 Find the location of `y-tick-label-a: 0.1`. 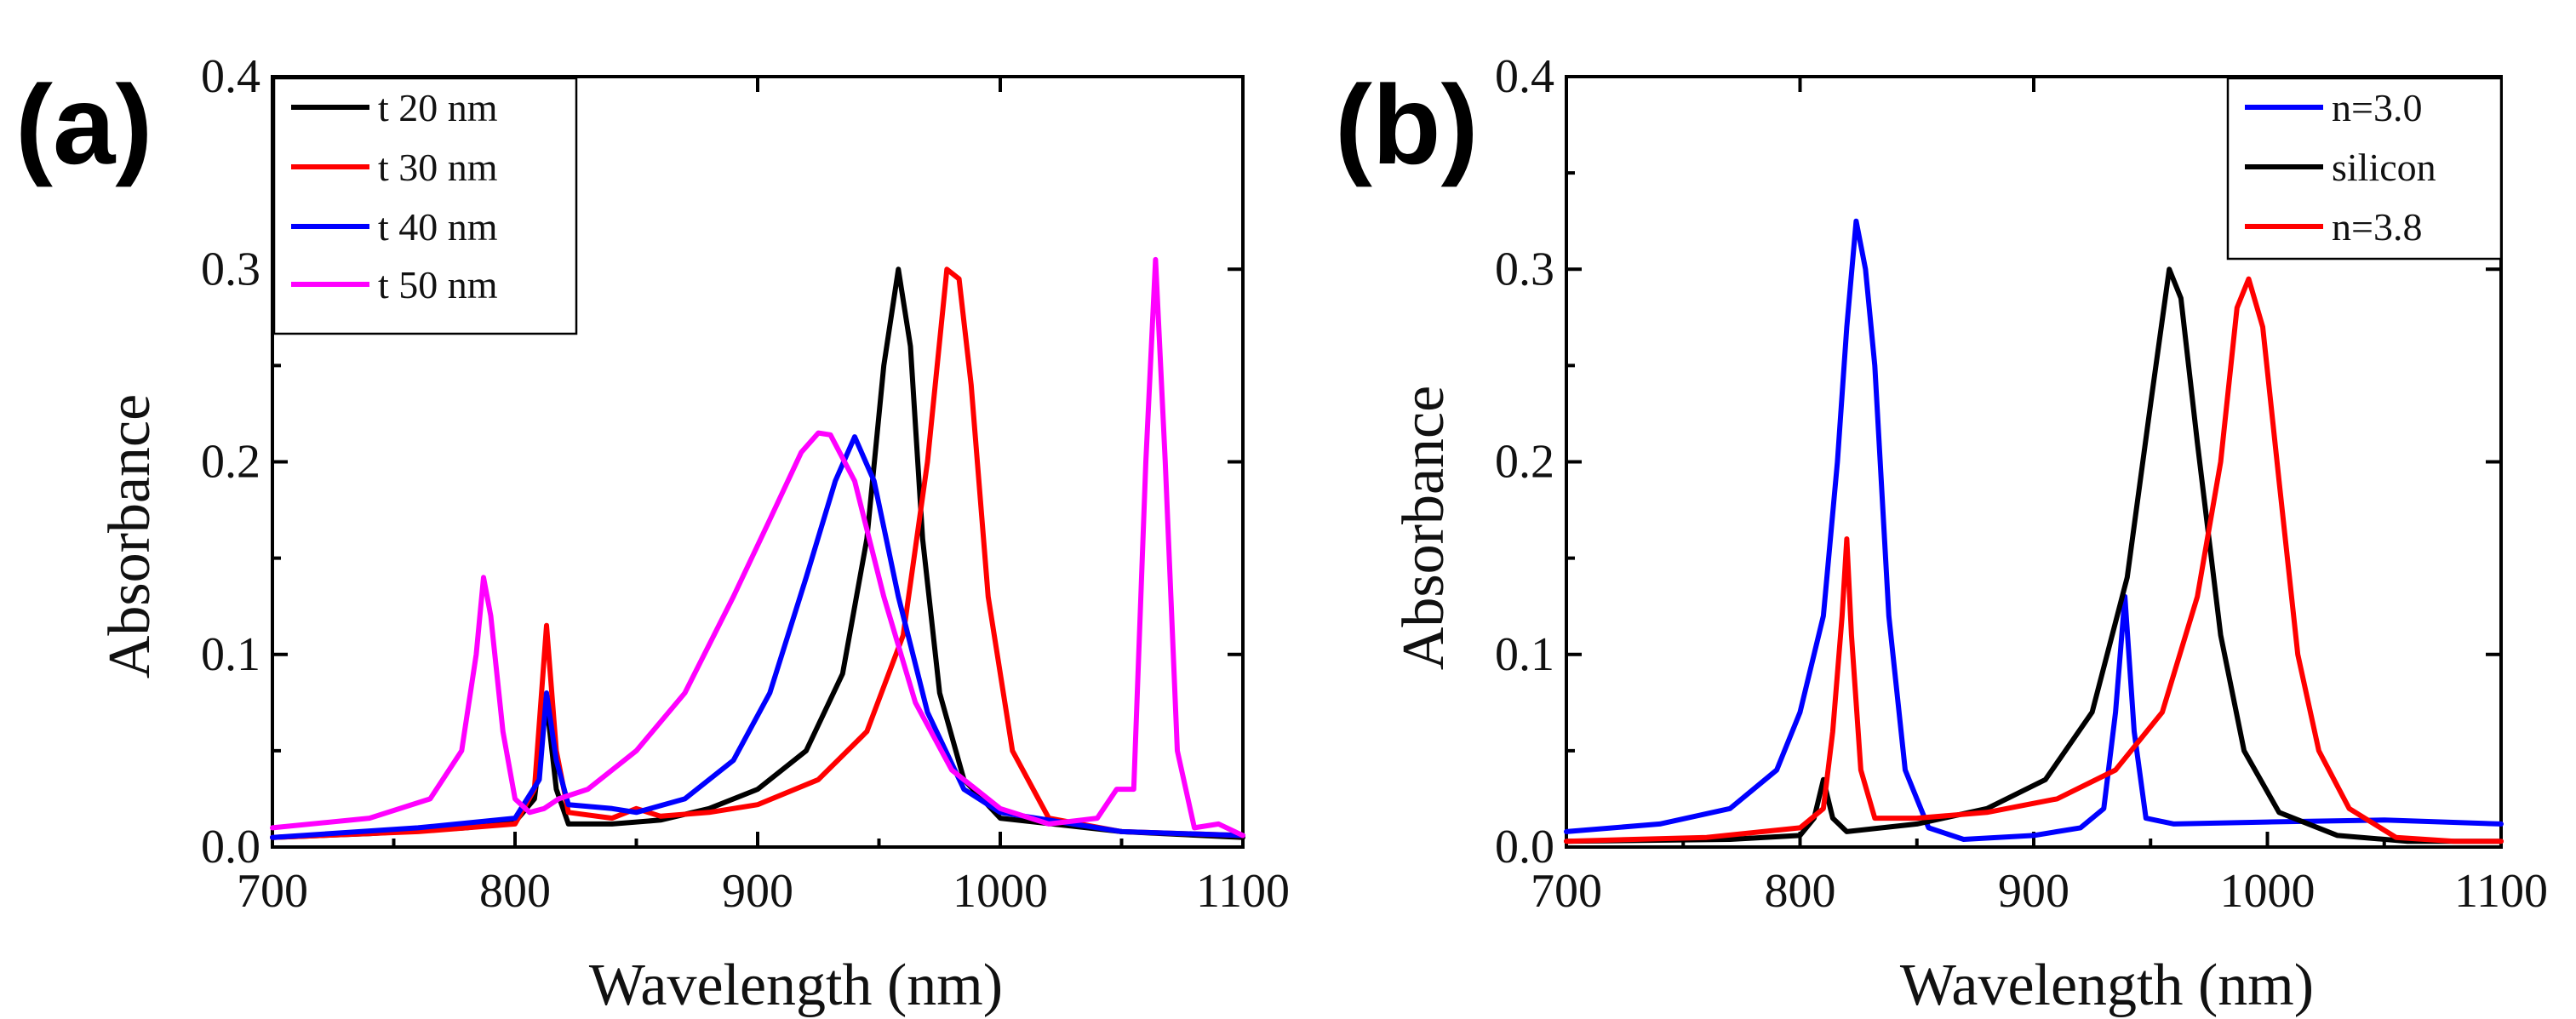

y-tick-label-a: 0.1 is located at coordinates (231, 654).